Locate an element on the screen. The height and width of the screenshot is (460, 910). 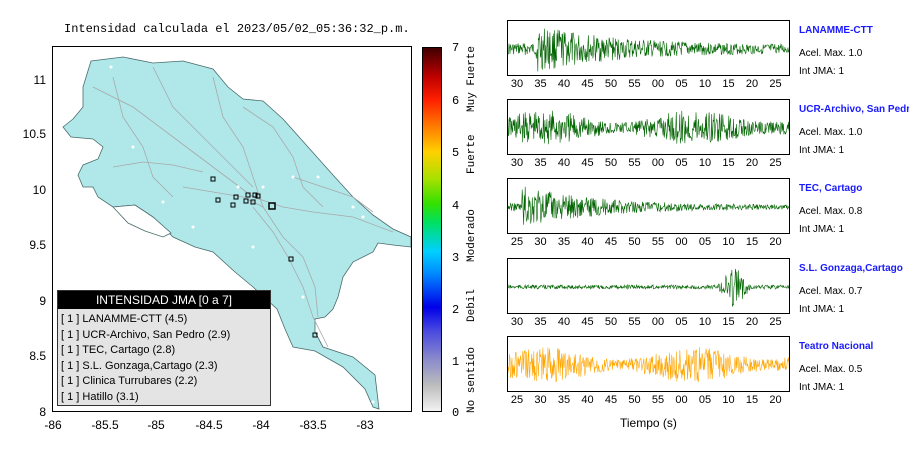
colorbar-tick: 6 is located at coordinates (456, 101).